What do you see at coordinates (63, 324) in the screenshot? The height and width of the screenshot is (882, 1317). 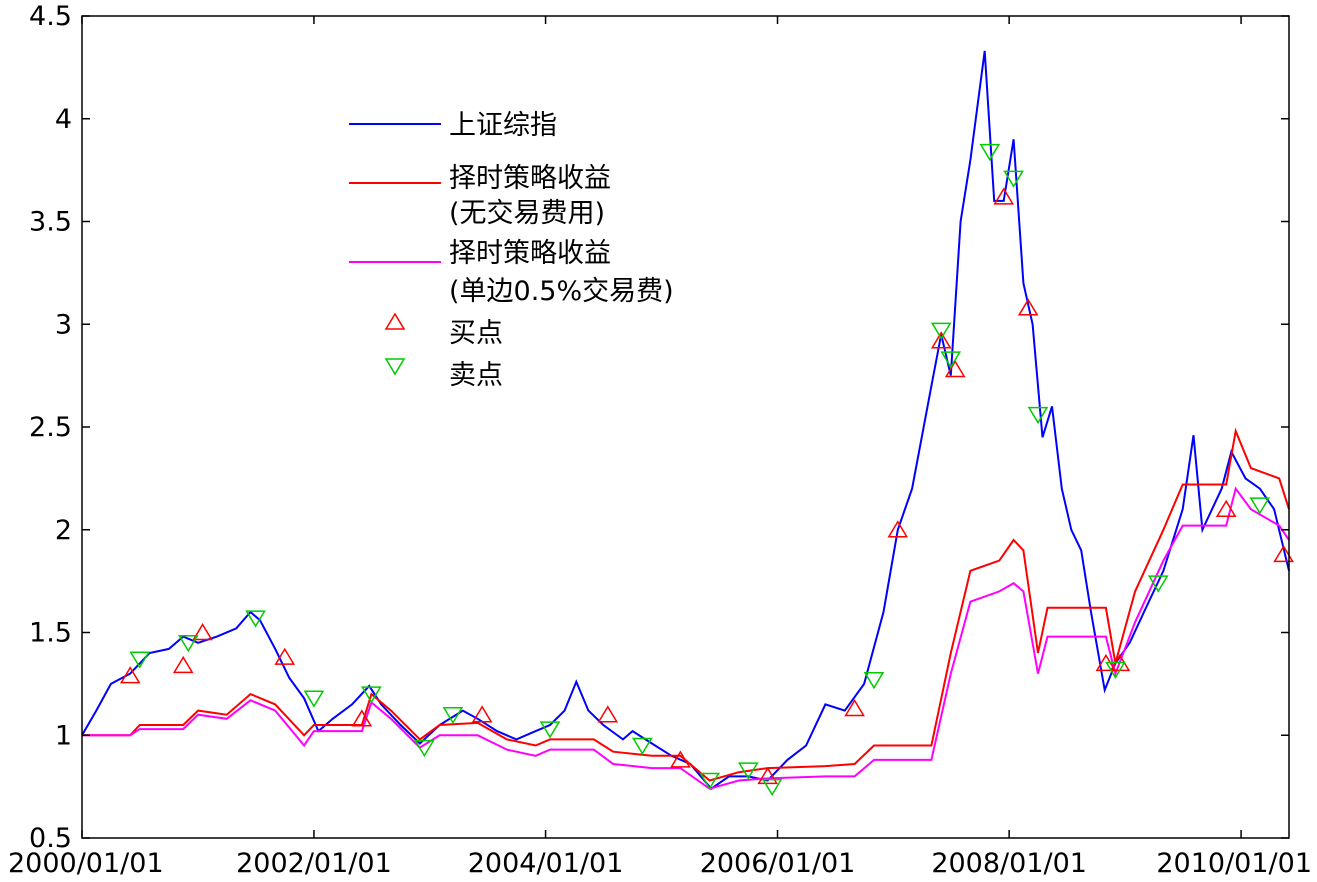 I see `y-tick-label: 3` at bounding box center [63, 324].